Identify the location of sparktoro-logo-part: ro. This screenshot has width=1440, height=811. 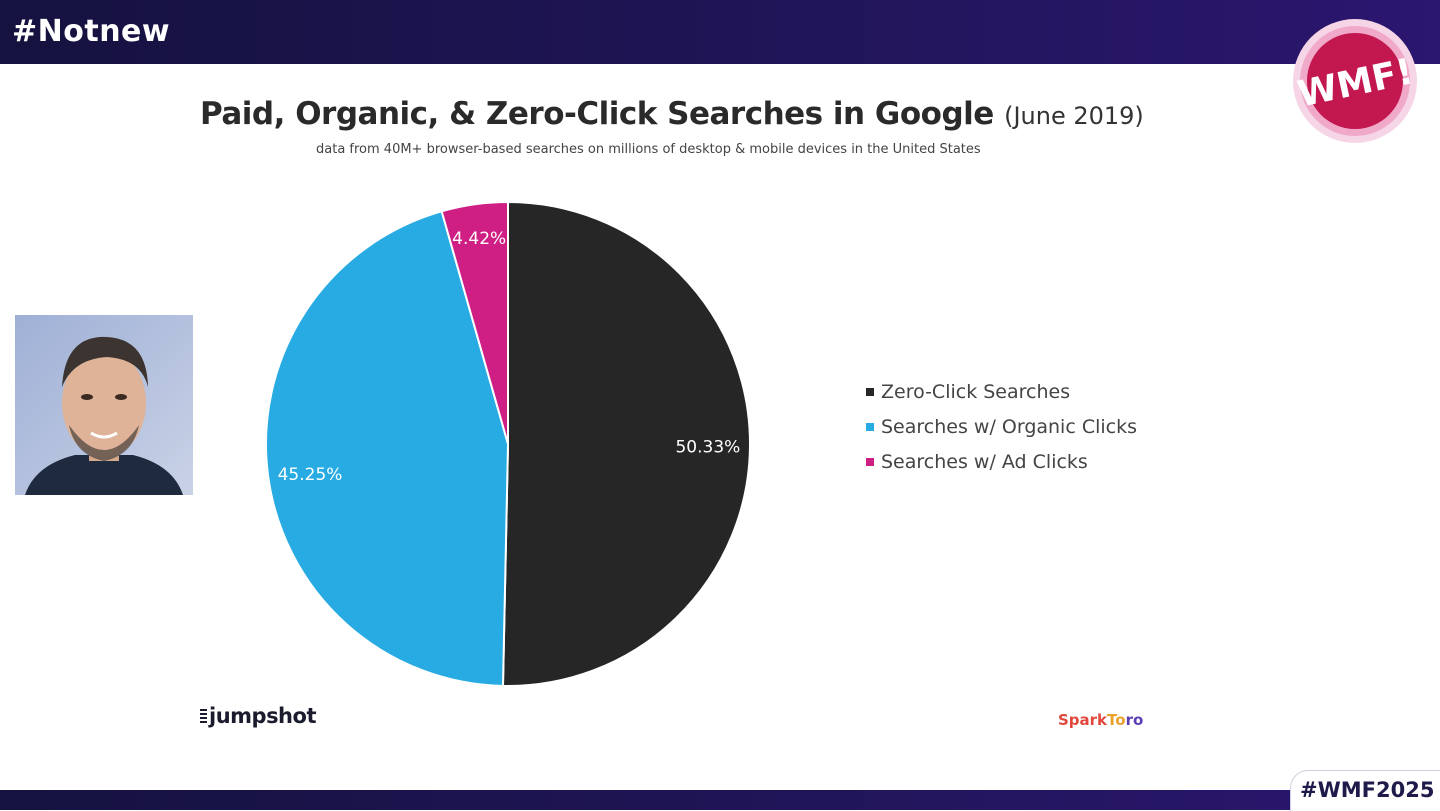
(1134, 720).